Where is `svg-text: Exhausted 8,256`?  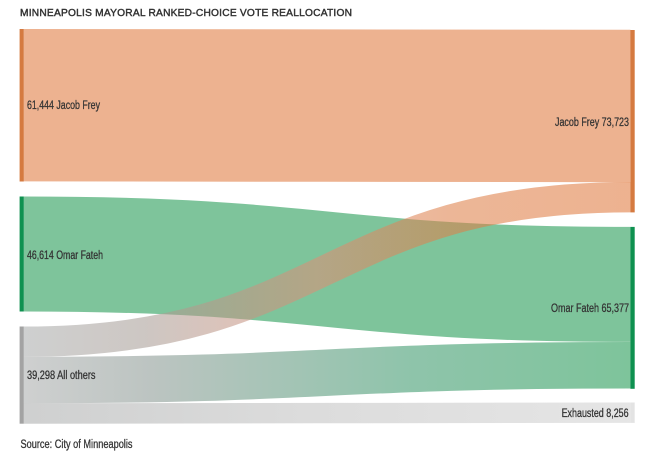 svg-text: Exhausted 8,256 is located at coordinates (595, 414).